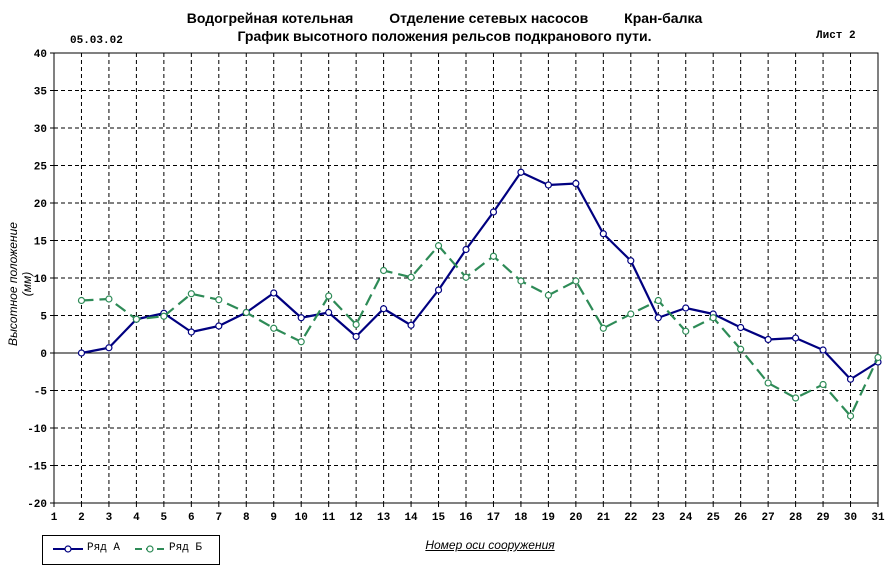  Describe the element at coordinates (439, 518) in the screenshot. I see `x-tick-label: 15` at that location.